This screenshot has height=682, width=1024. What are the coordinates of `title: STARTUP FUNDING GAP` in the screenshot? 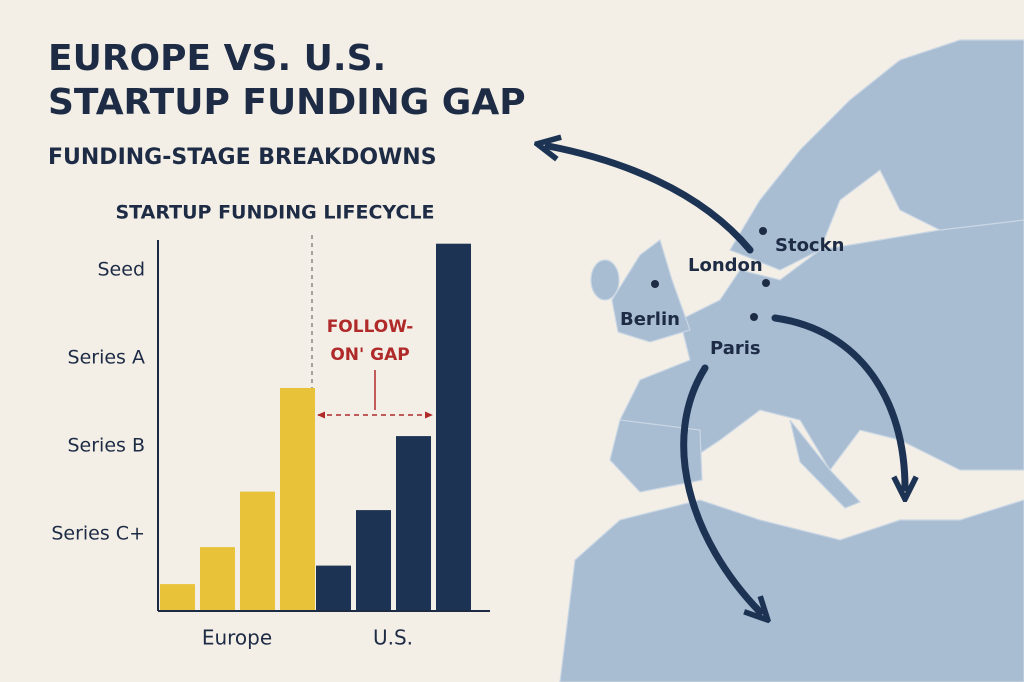 It's located at (287, 102).